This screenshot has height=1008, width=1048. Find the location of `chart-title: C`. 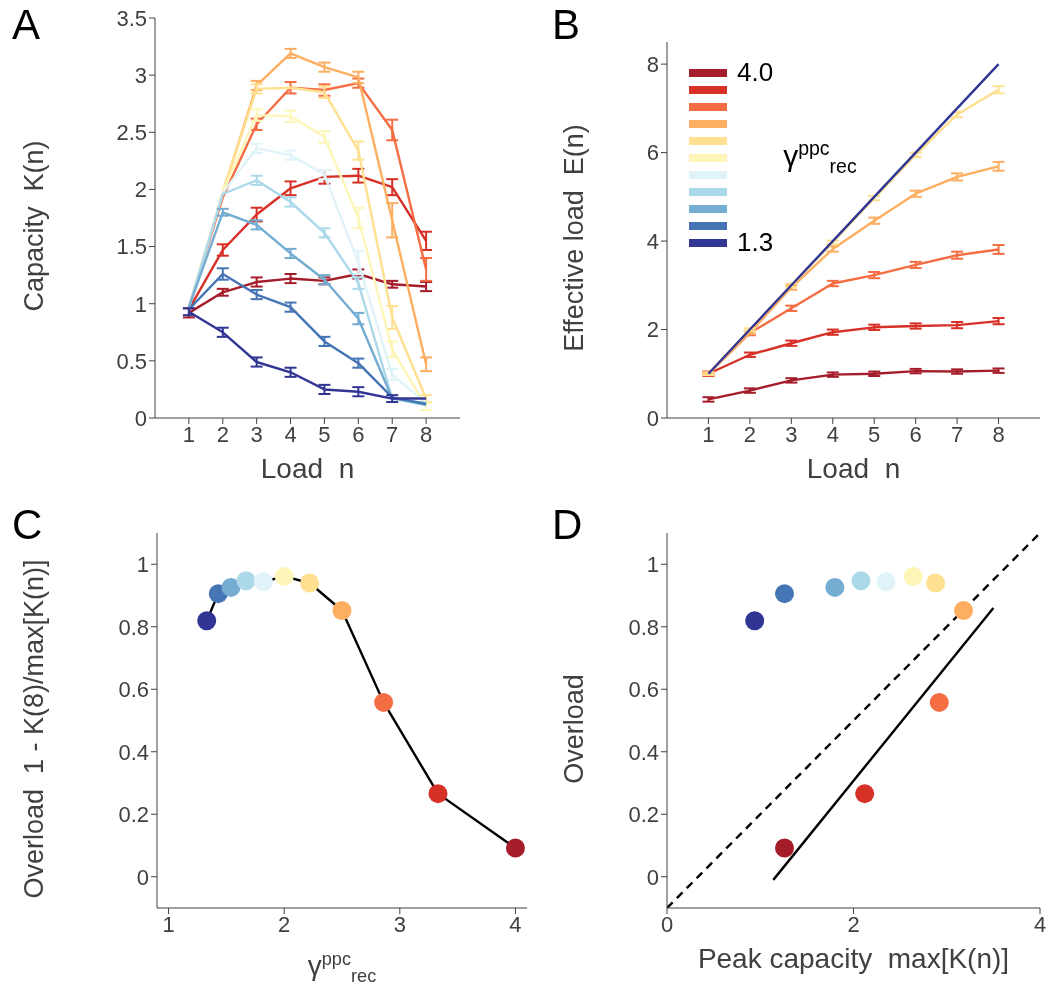

chart-title: C is located at coordinates (27, 524).